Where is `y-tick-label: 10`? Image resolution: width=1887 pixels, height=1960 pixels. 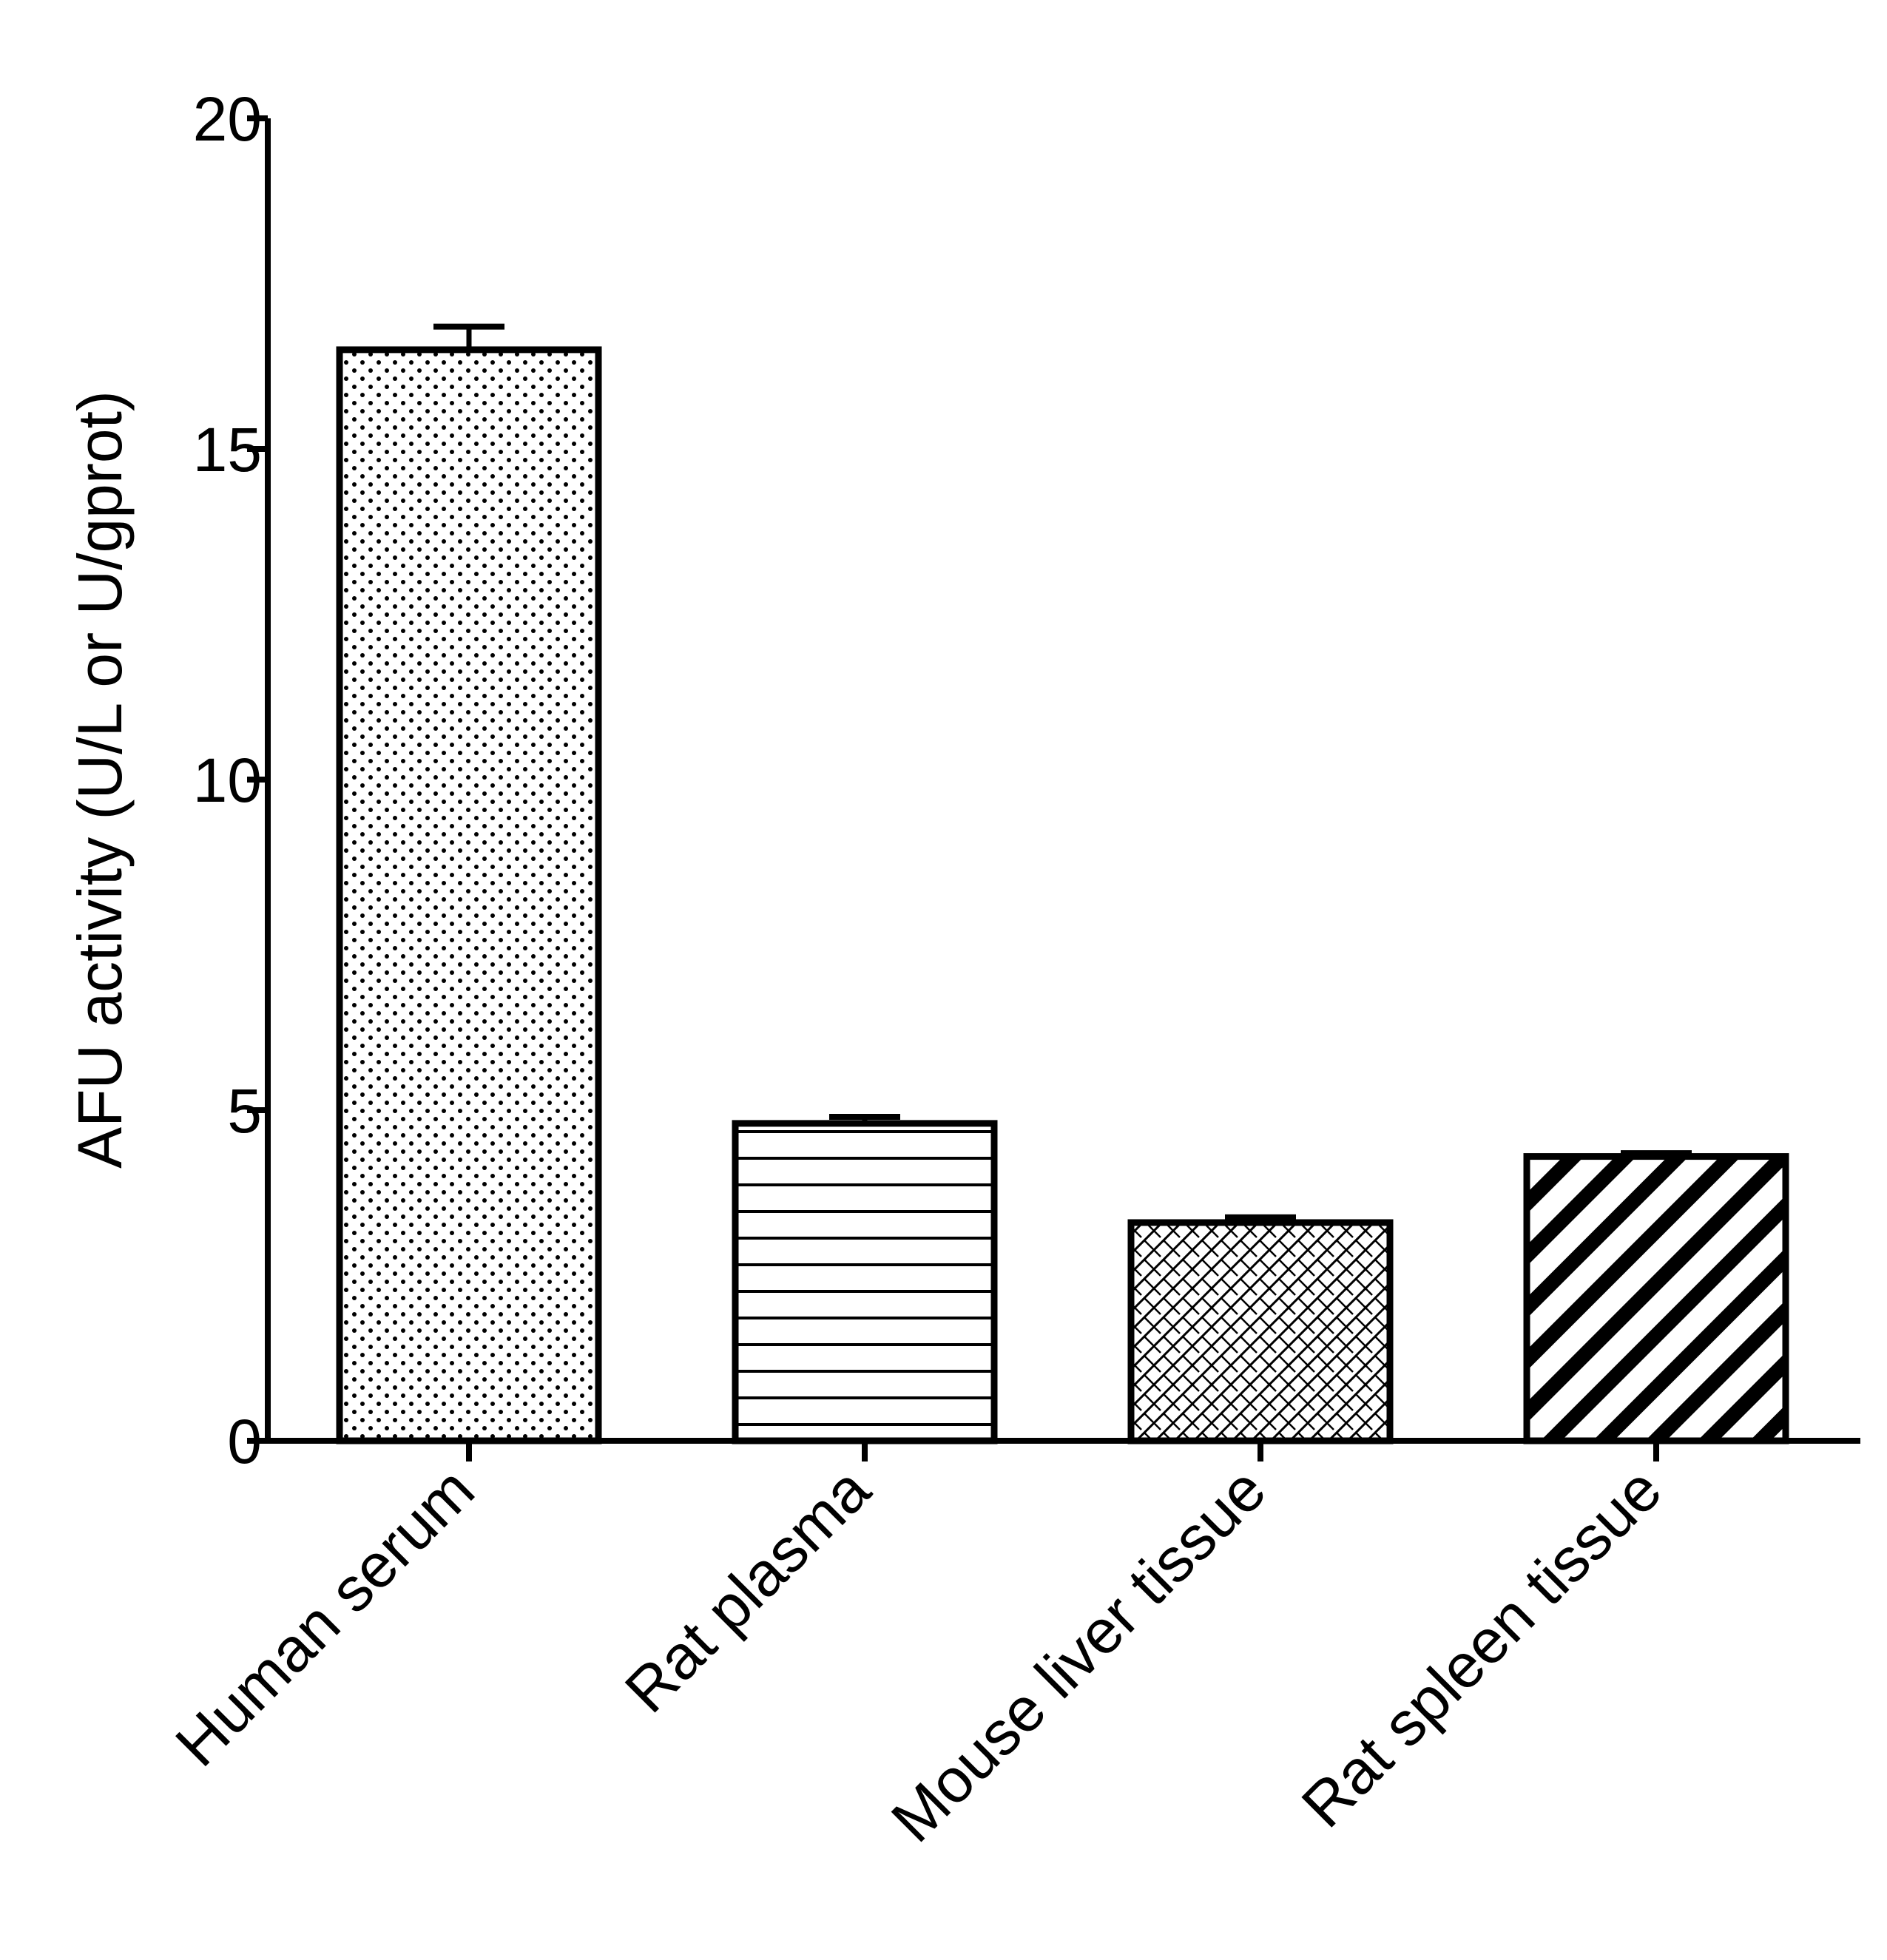
y-tick-label: 10 is located at coordinates (227, 780).